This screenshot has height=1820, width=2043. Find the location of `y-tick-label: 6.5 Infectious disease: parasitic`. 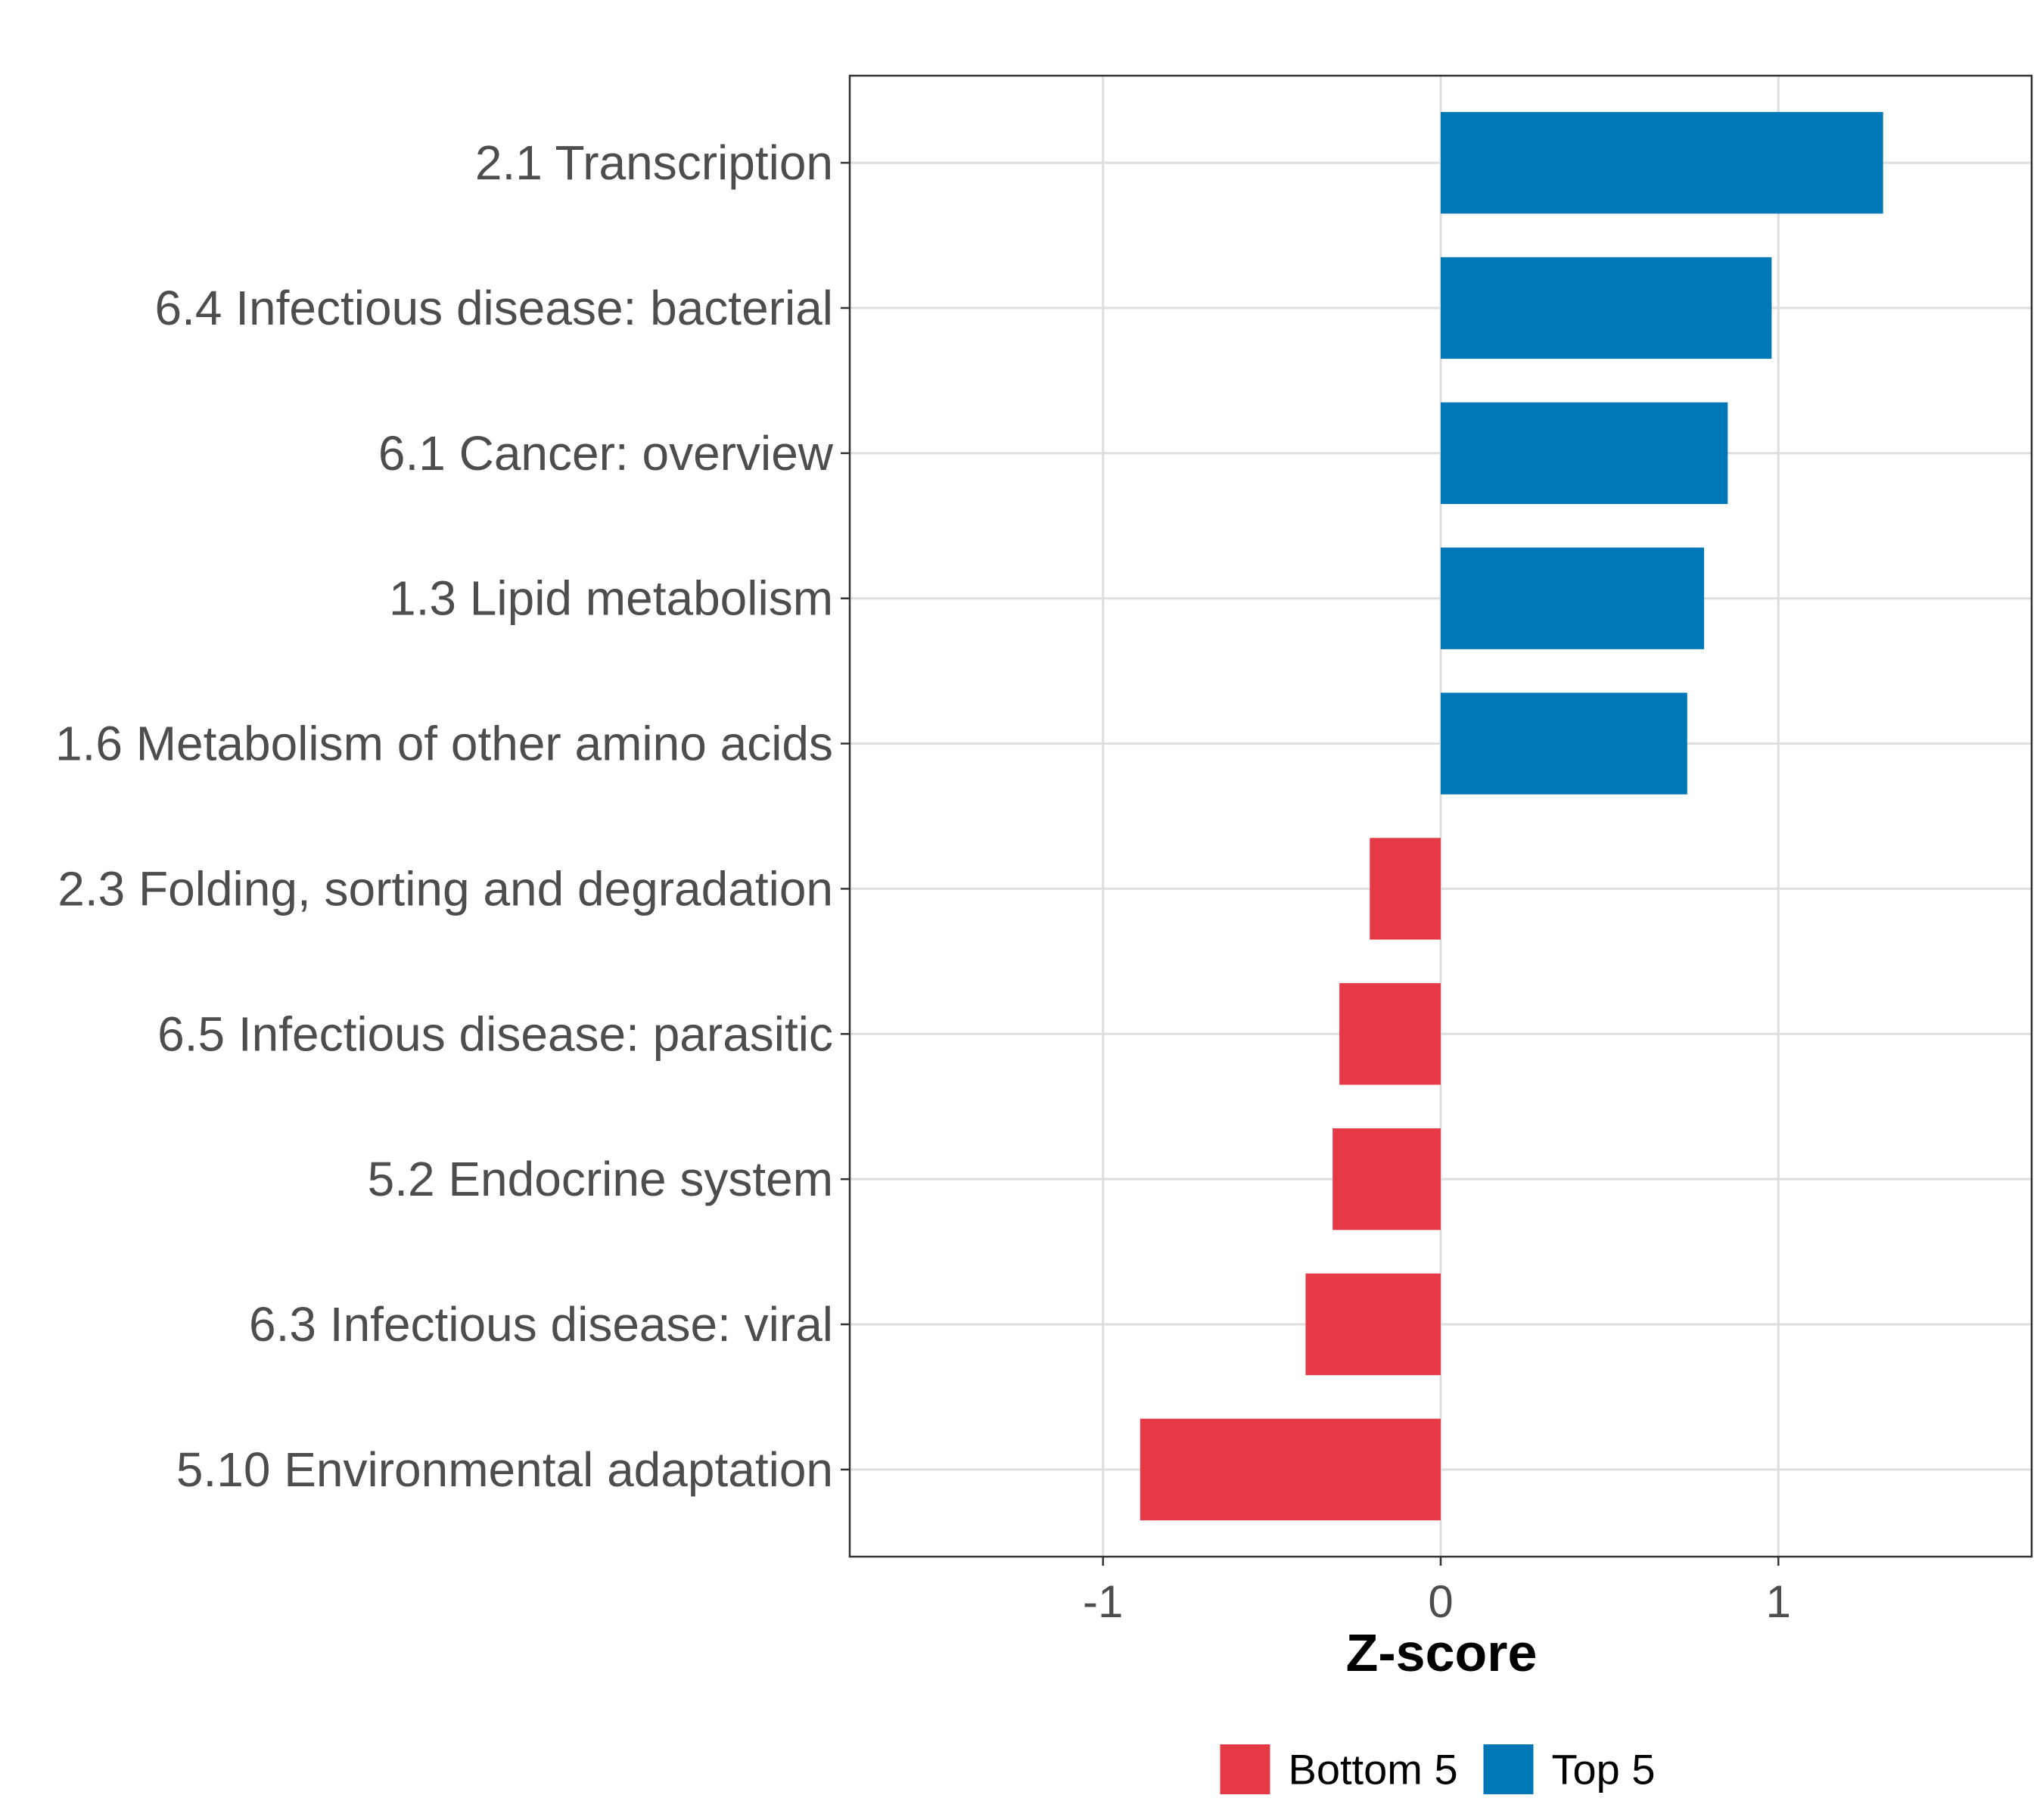

y-tick-label: 6.5 Infectious disease: parasitic is located at coordinates (495, 1033).